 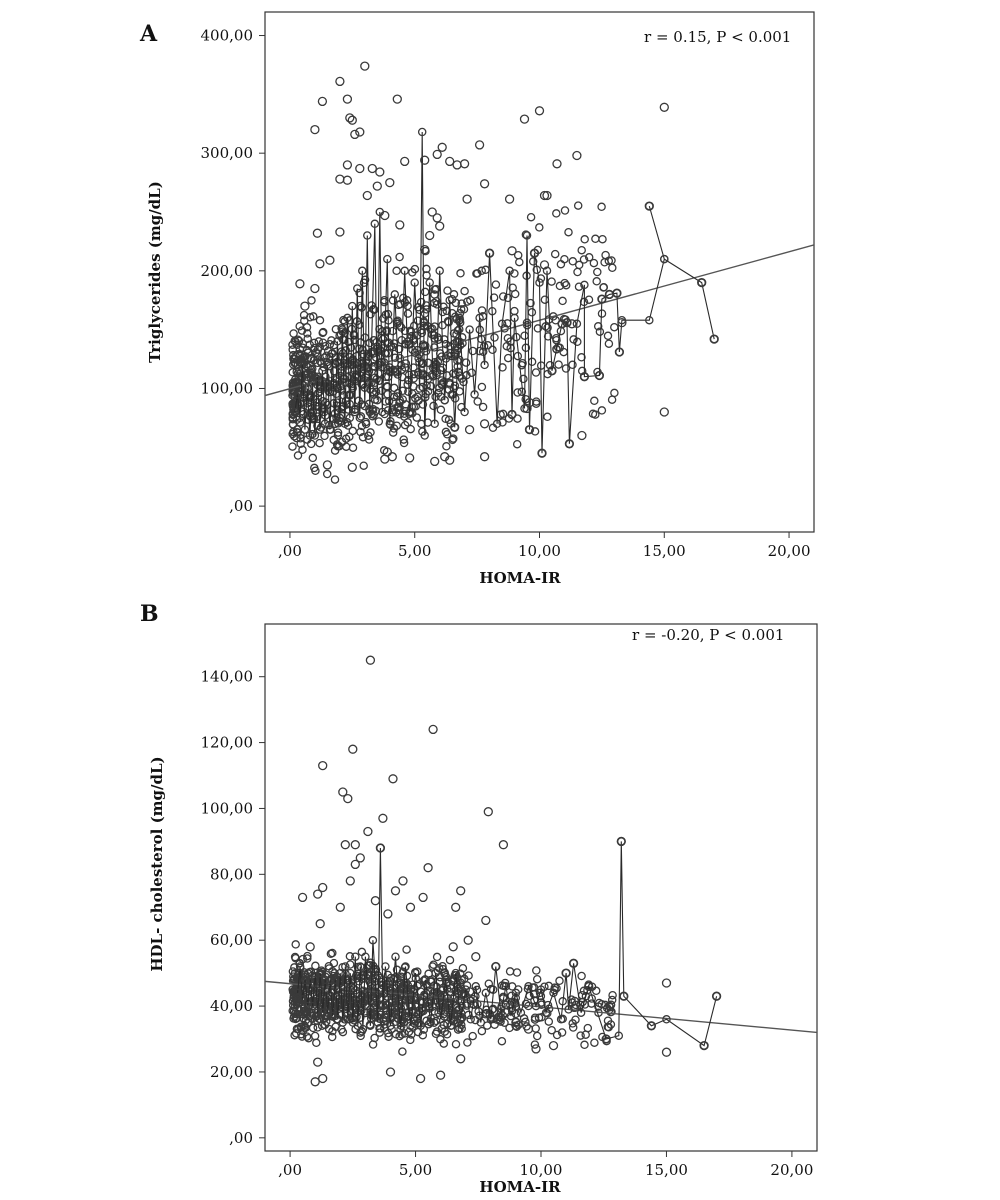 What do you see at coordinates (541, 1170) in the screenshot?
I see `x-tick-label: 10,00` at bounding box center [541, 1170].